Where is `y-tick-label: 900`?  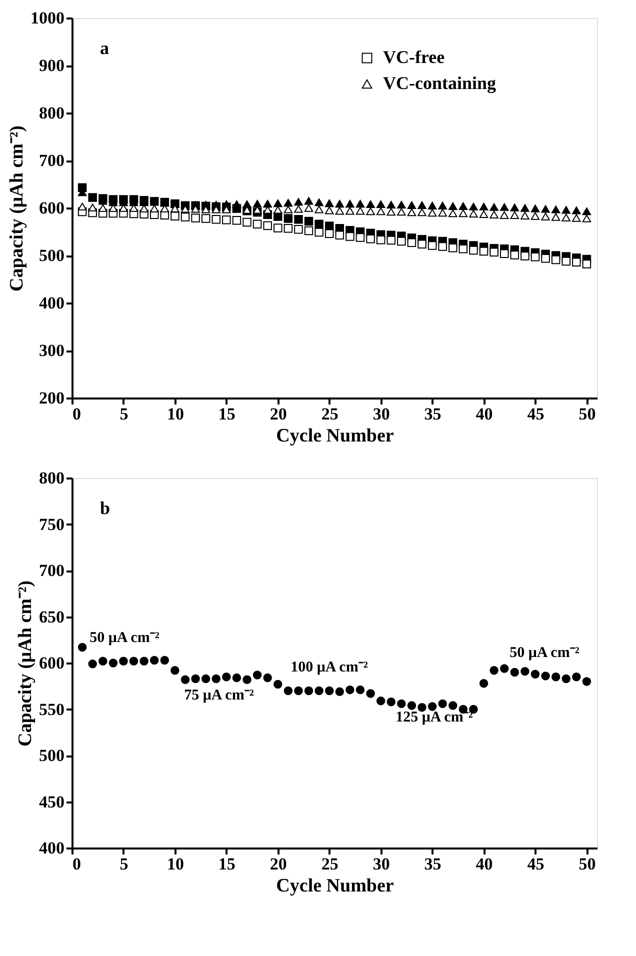 y-tick-label: 900 is located at coordinates (51, 65).